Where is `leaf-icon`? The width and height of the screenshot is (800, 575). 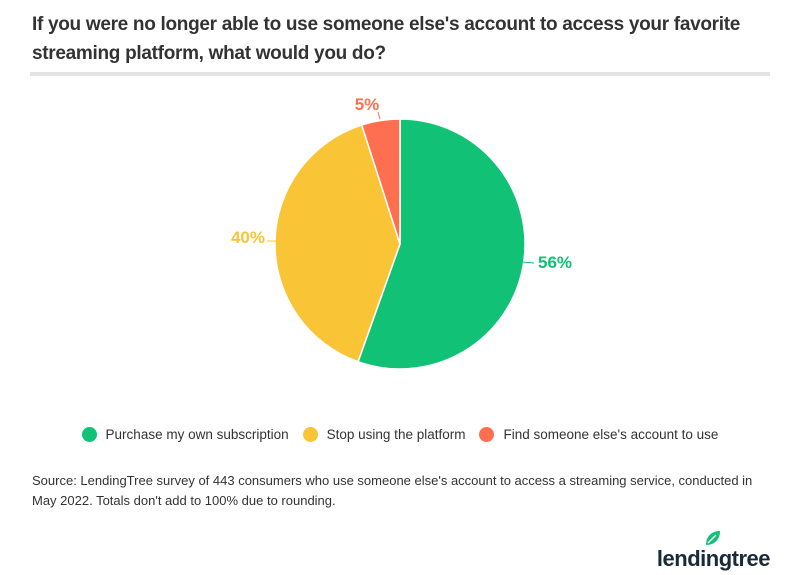 leaf-icon is located at coordinates (713, 538).